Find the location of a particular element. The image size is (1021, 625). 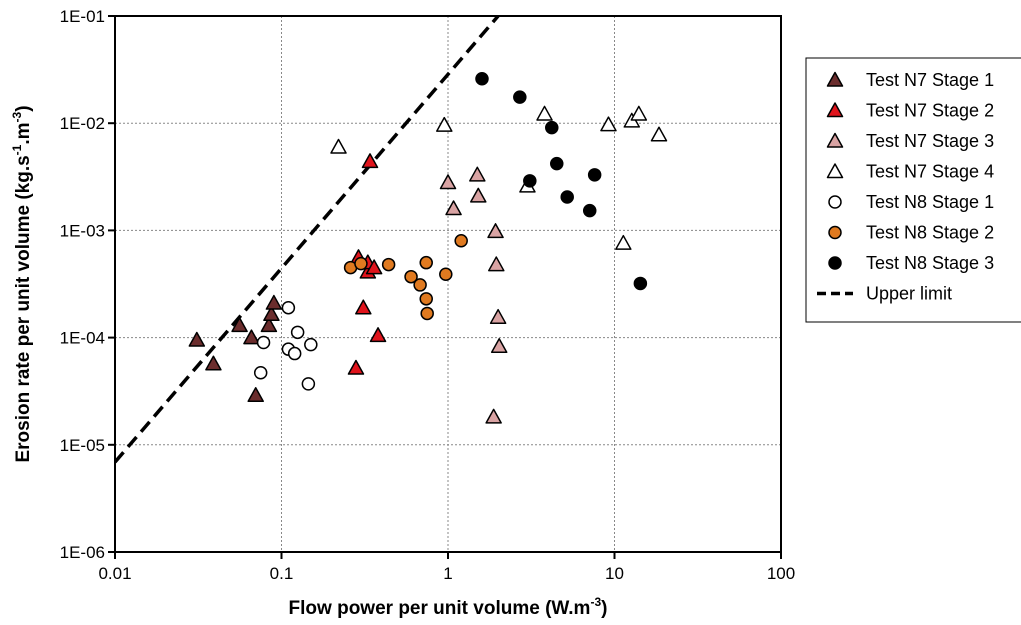

y-tick-label: 1E-01 is located at coordinates (82, 16).